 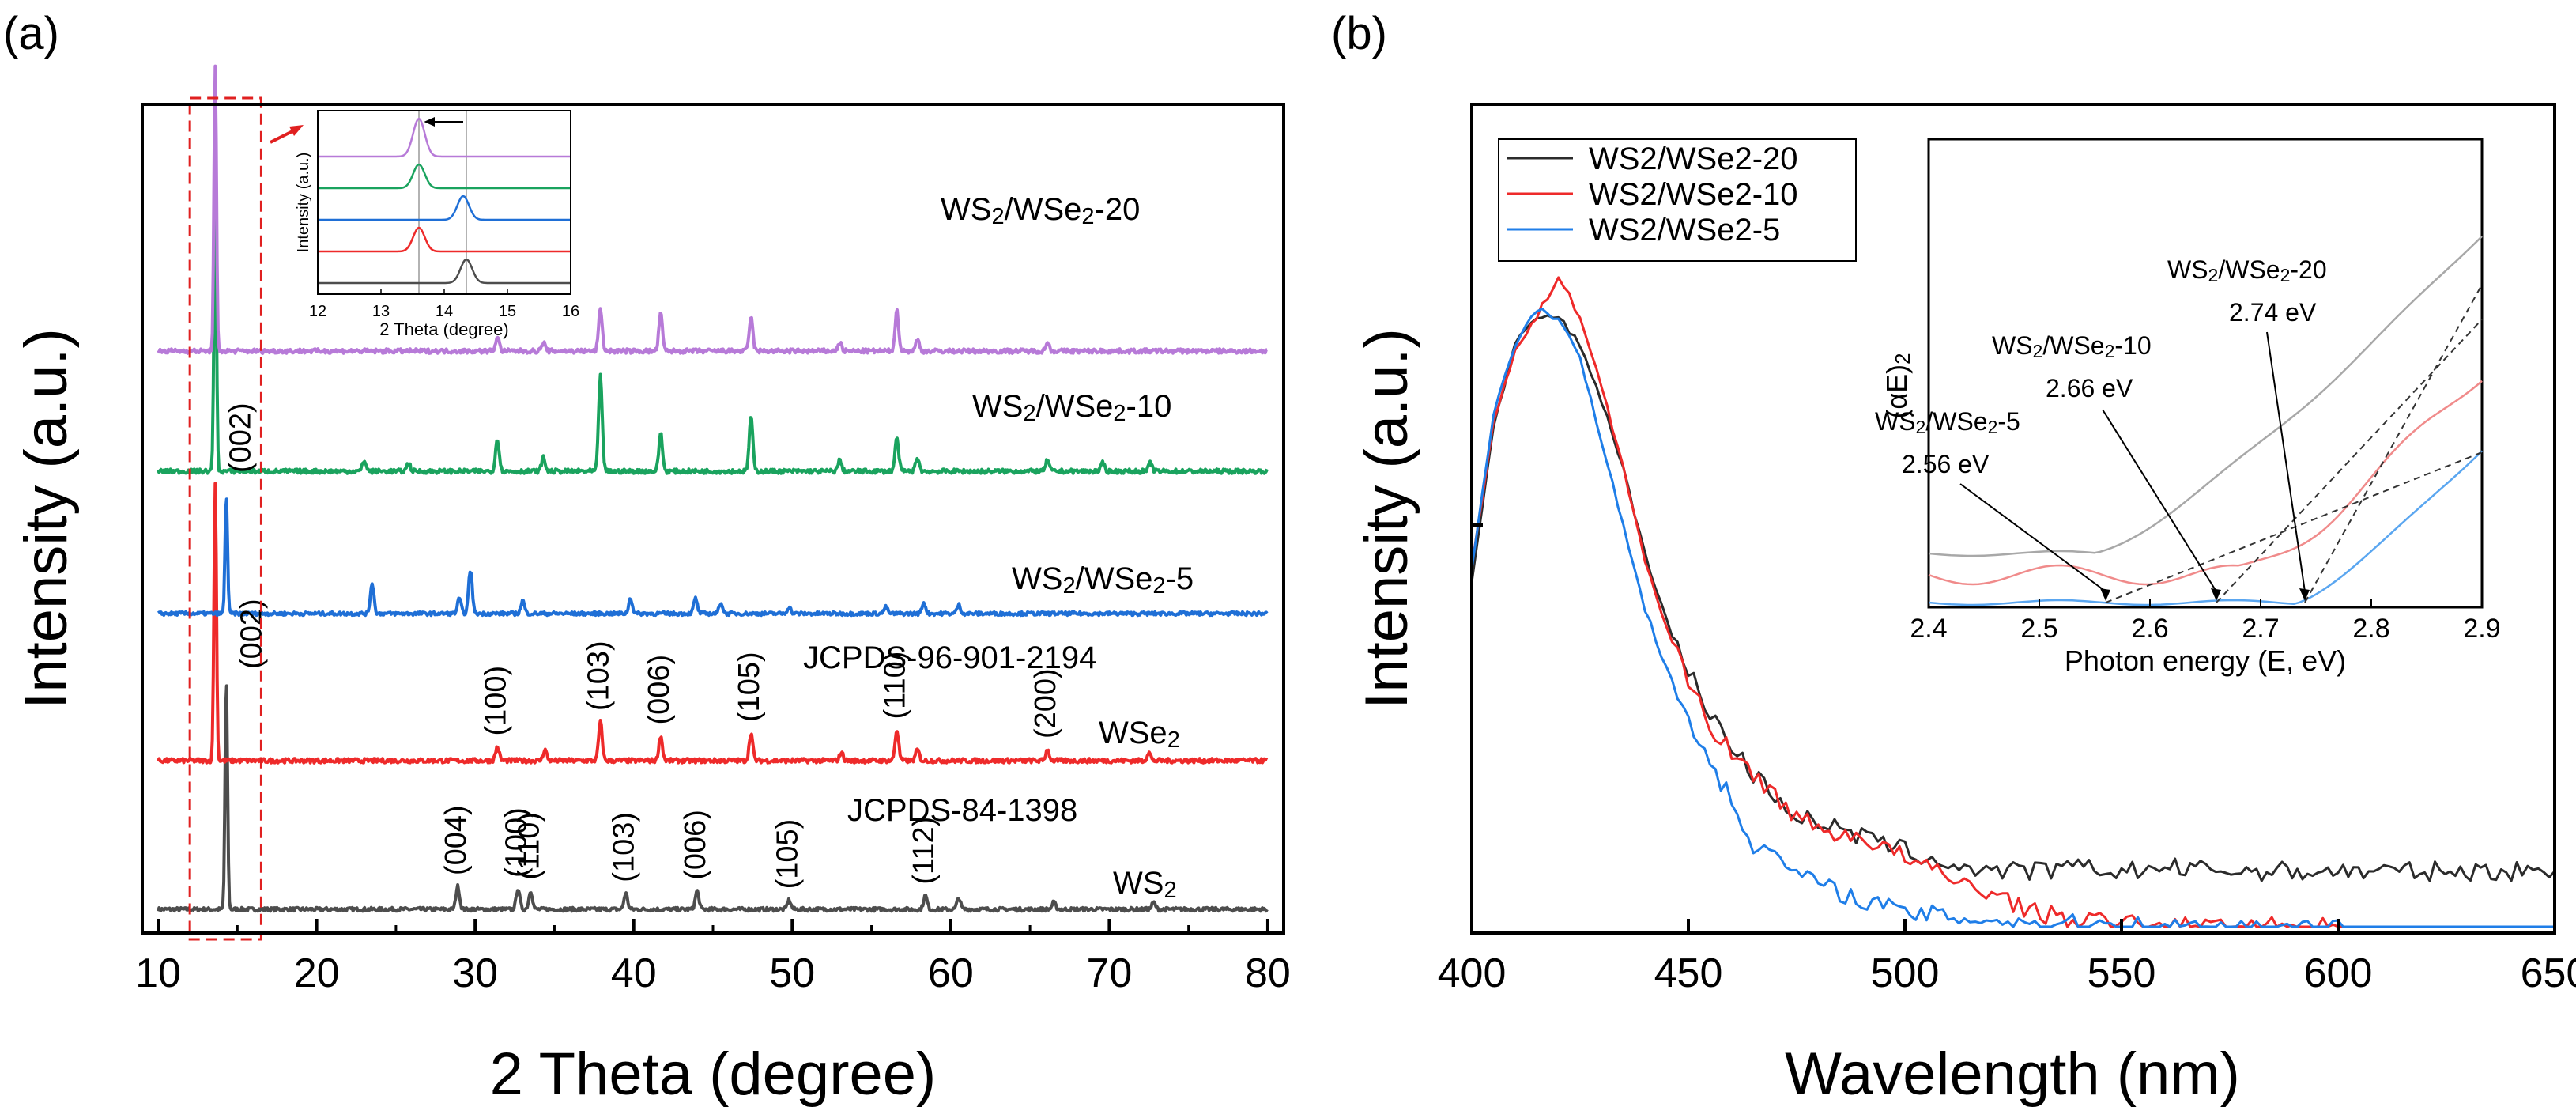 I want to click on sample-label-ws2-wse2-10: WS2/WSe2-10, so click(x=1071, y=407).